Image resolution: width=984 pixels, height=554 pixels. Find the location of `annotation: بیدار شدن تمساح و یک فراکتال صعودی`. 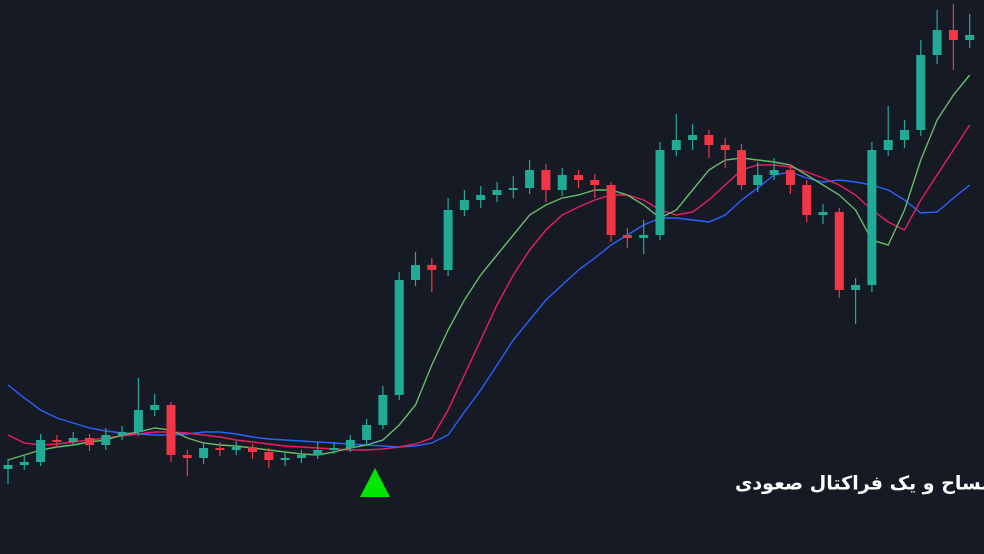

annotation: بیدار شدن تمساح و یک فراکتال صعودی is located at coordinates (859, 484).